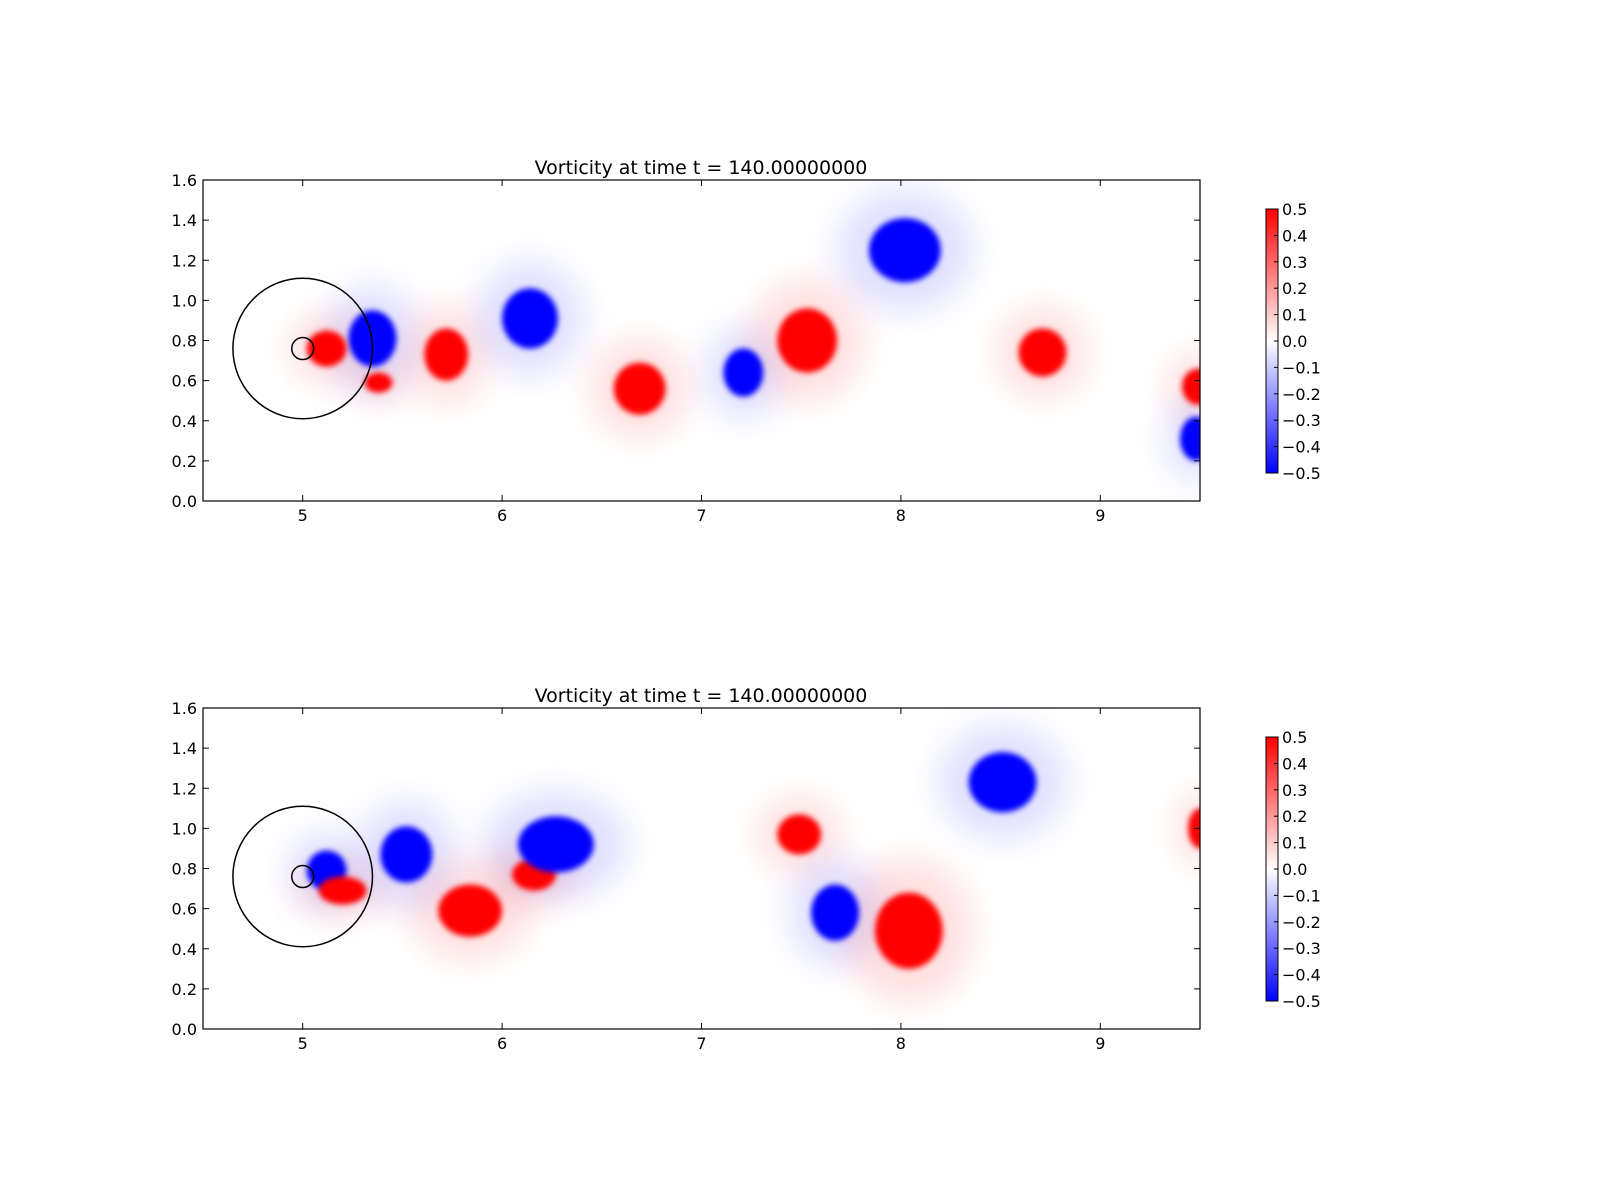  What do you see at coordinates (744, 864) in the screenshot?
I see `panel-2-vorticity-field` at bounding box center [744, 864].